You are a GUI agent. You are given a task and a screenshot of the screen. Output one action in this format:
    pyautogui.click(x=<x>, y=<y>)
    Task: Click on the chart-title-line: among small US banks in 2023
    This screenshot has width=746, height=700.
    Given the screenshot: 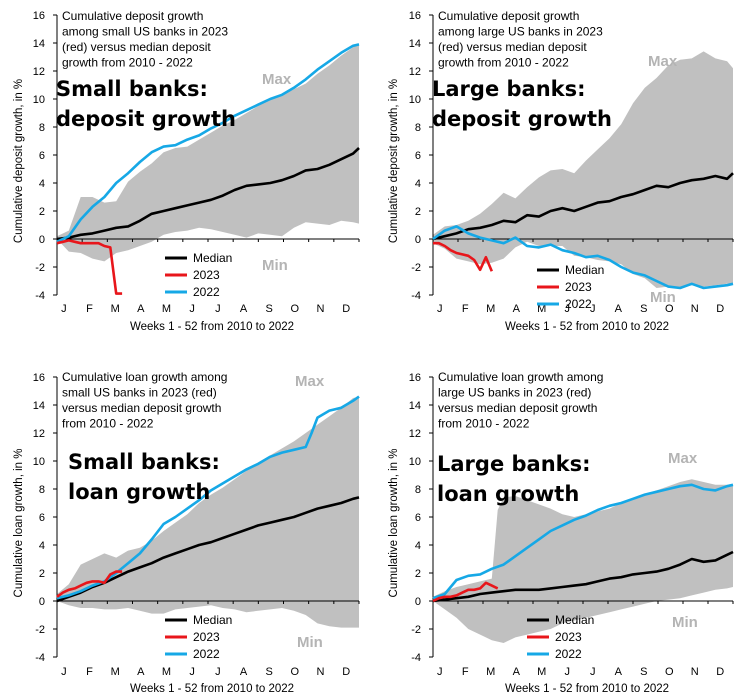 What is the action you would take?
    pyautogui.click(x=145, y=32)
    